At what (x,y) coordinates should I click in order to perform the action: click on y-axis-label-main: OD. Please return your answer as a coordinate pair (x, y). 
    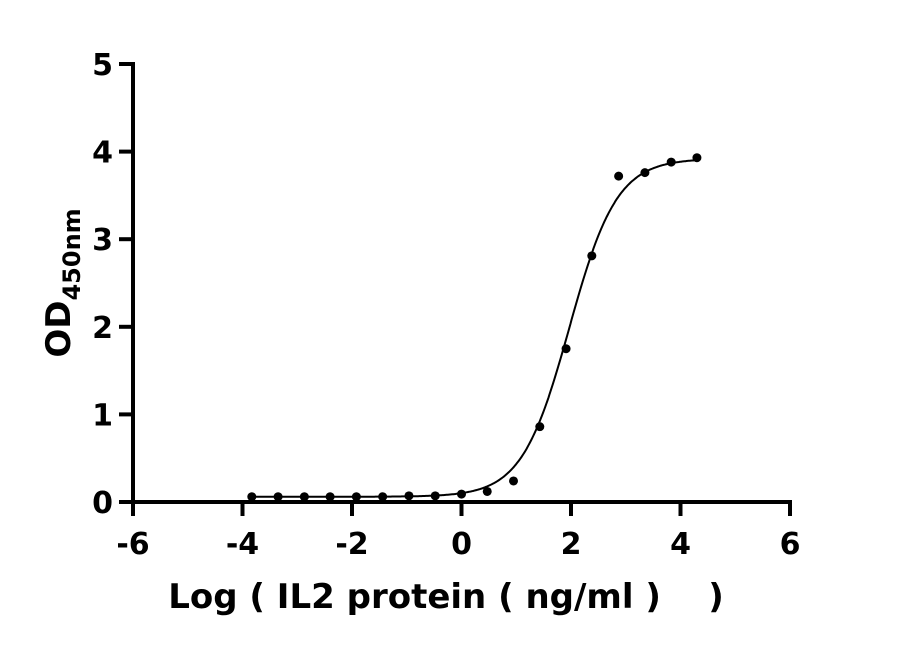
    Looking at the image, I should click on (59, 329).